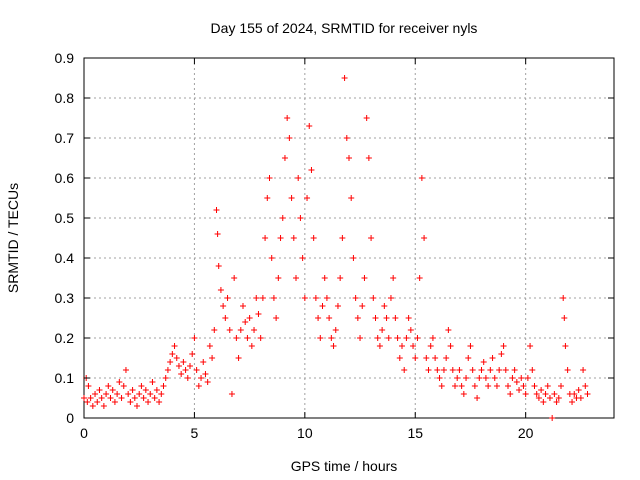  Describe the element at coordinates (195, 433) in the screenshot. I see `x-tick-label: 5` at that location.